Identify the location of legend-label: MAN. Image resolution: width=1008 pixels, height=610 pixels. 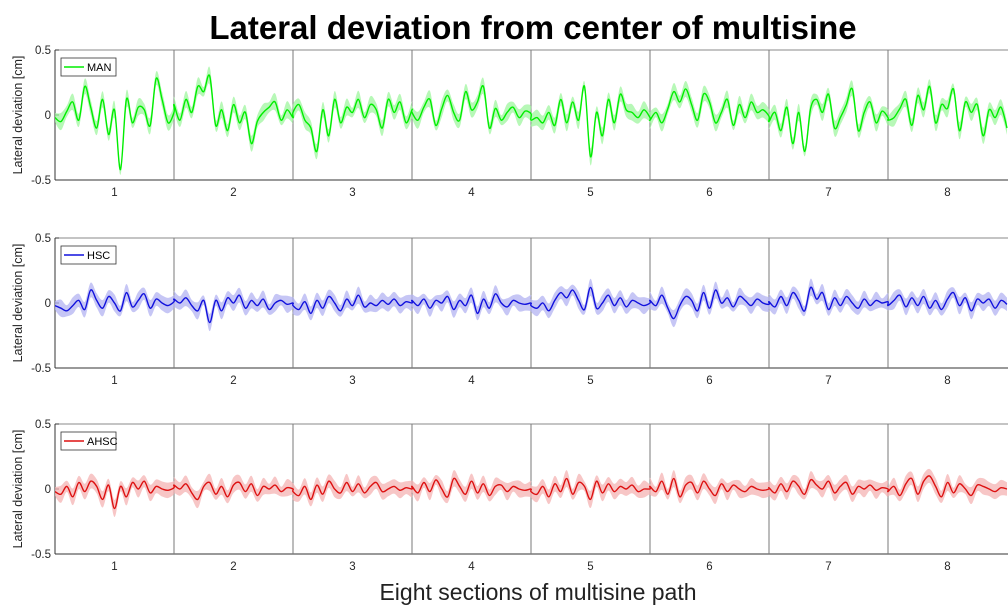
(99, 68).